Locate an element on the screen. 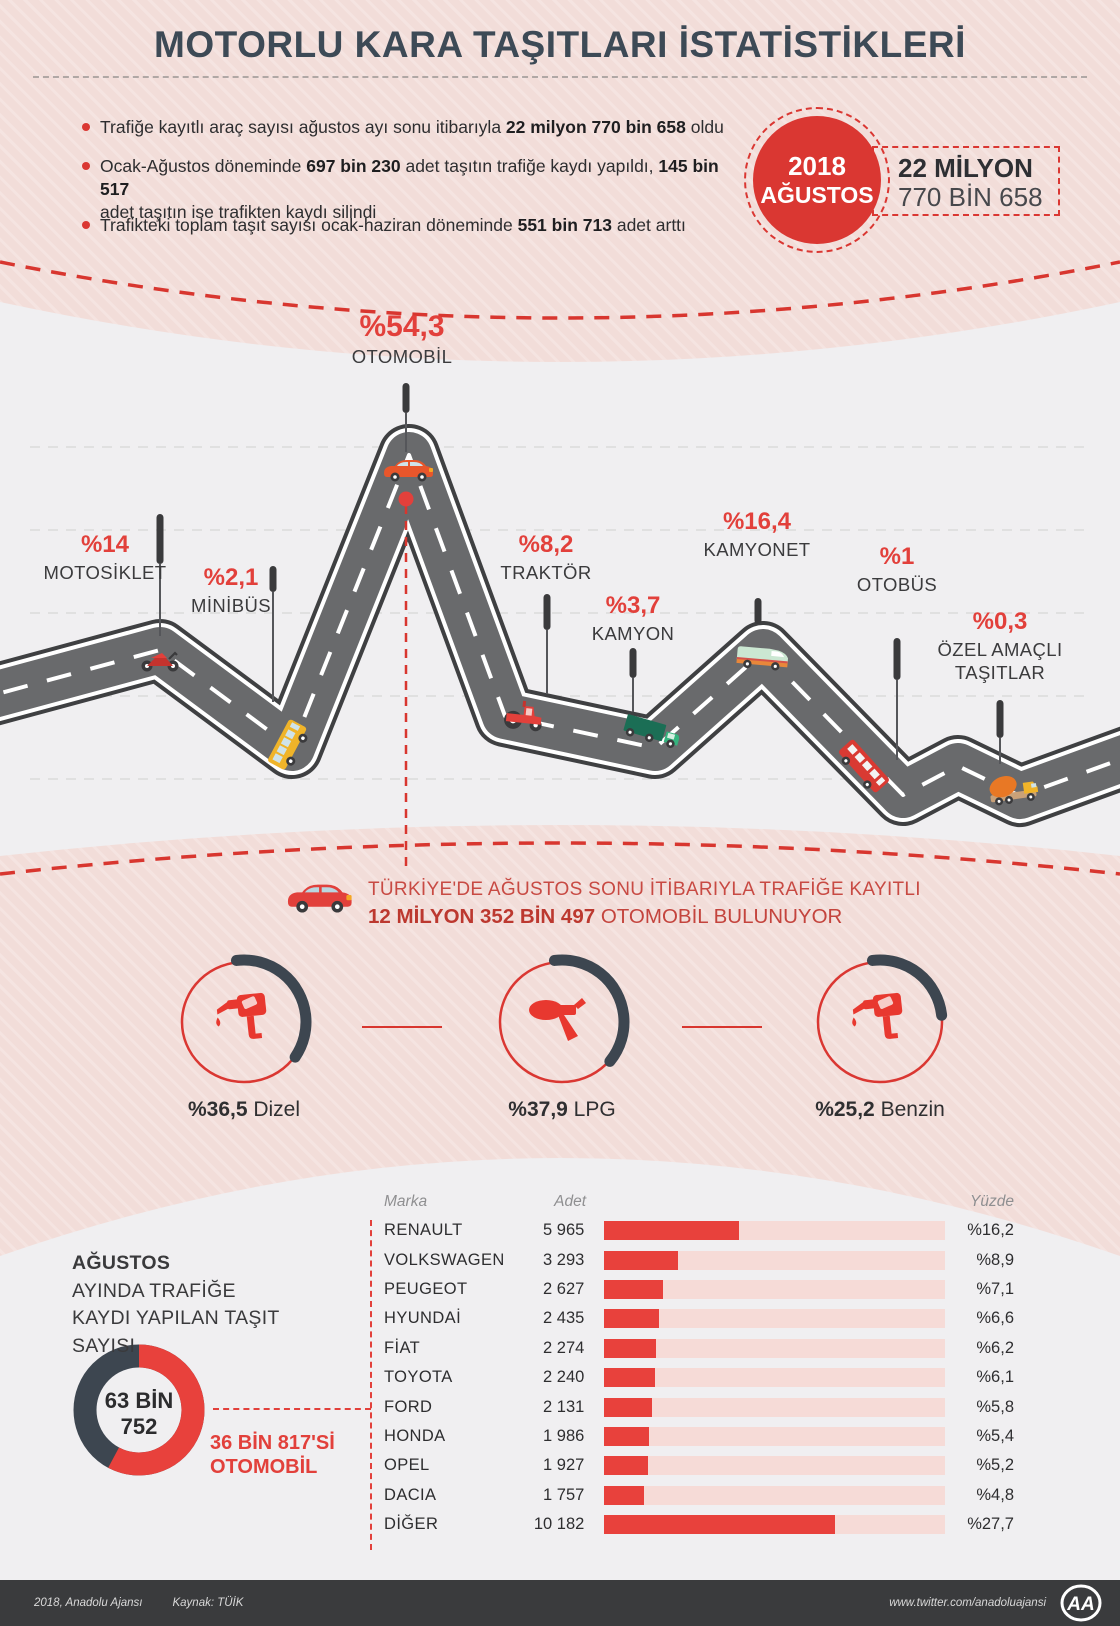  motorcycle-icon is located at coordinates (160, 661).